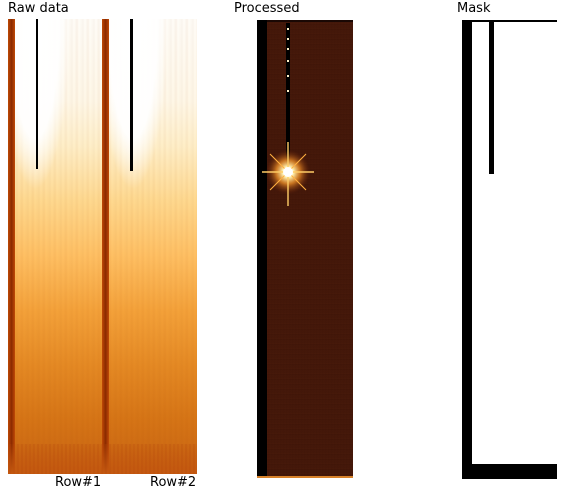 The width and height of the screenshot is (563, 492). Describe the element at coordinates (105, 246) in the screenshot. I see `raw-dark-band-middle` at that location.